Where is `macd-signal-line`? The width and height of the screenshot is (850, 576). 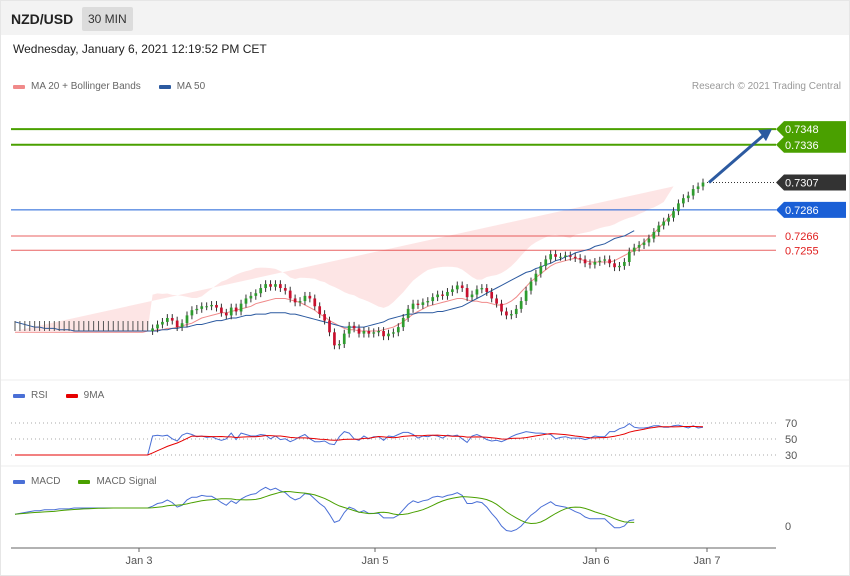
macd-signal-line is located at coordinates (324, 507).